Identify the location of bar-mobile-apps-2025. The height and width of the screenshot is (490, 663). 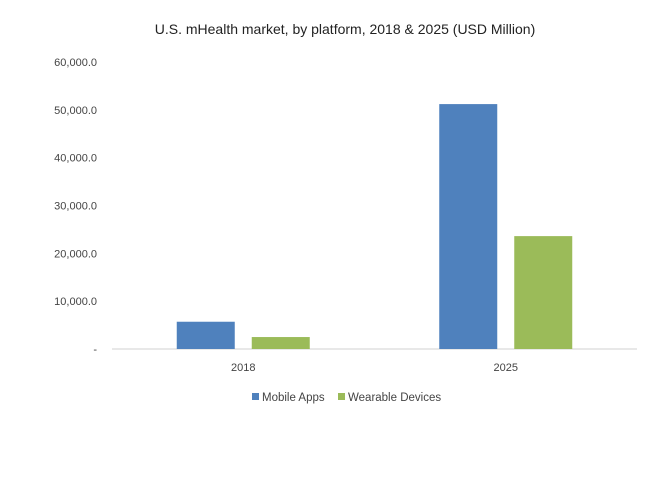
(468, 227).